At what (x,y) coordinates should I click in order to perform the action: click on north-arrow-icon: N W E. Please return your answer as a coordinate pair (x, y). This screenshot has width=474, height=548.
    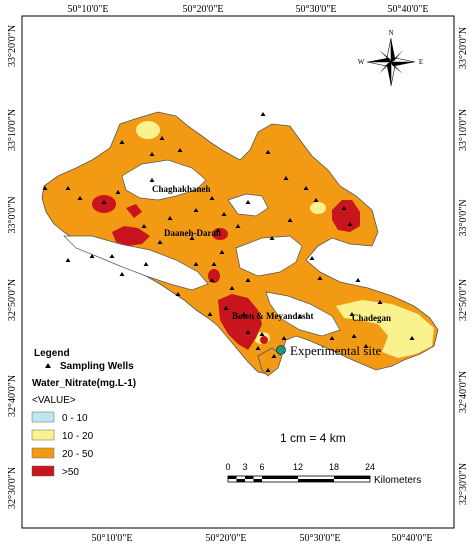
    Looking at the image, I should click on (390, 58).